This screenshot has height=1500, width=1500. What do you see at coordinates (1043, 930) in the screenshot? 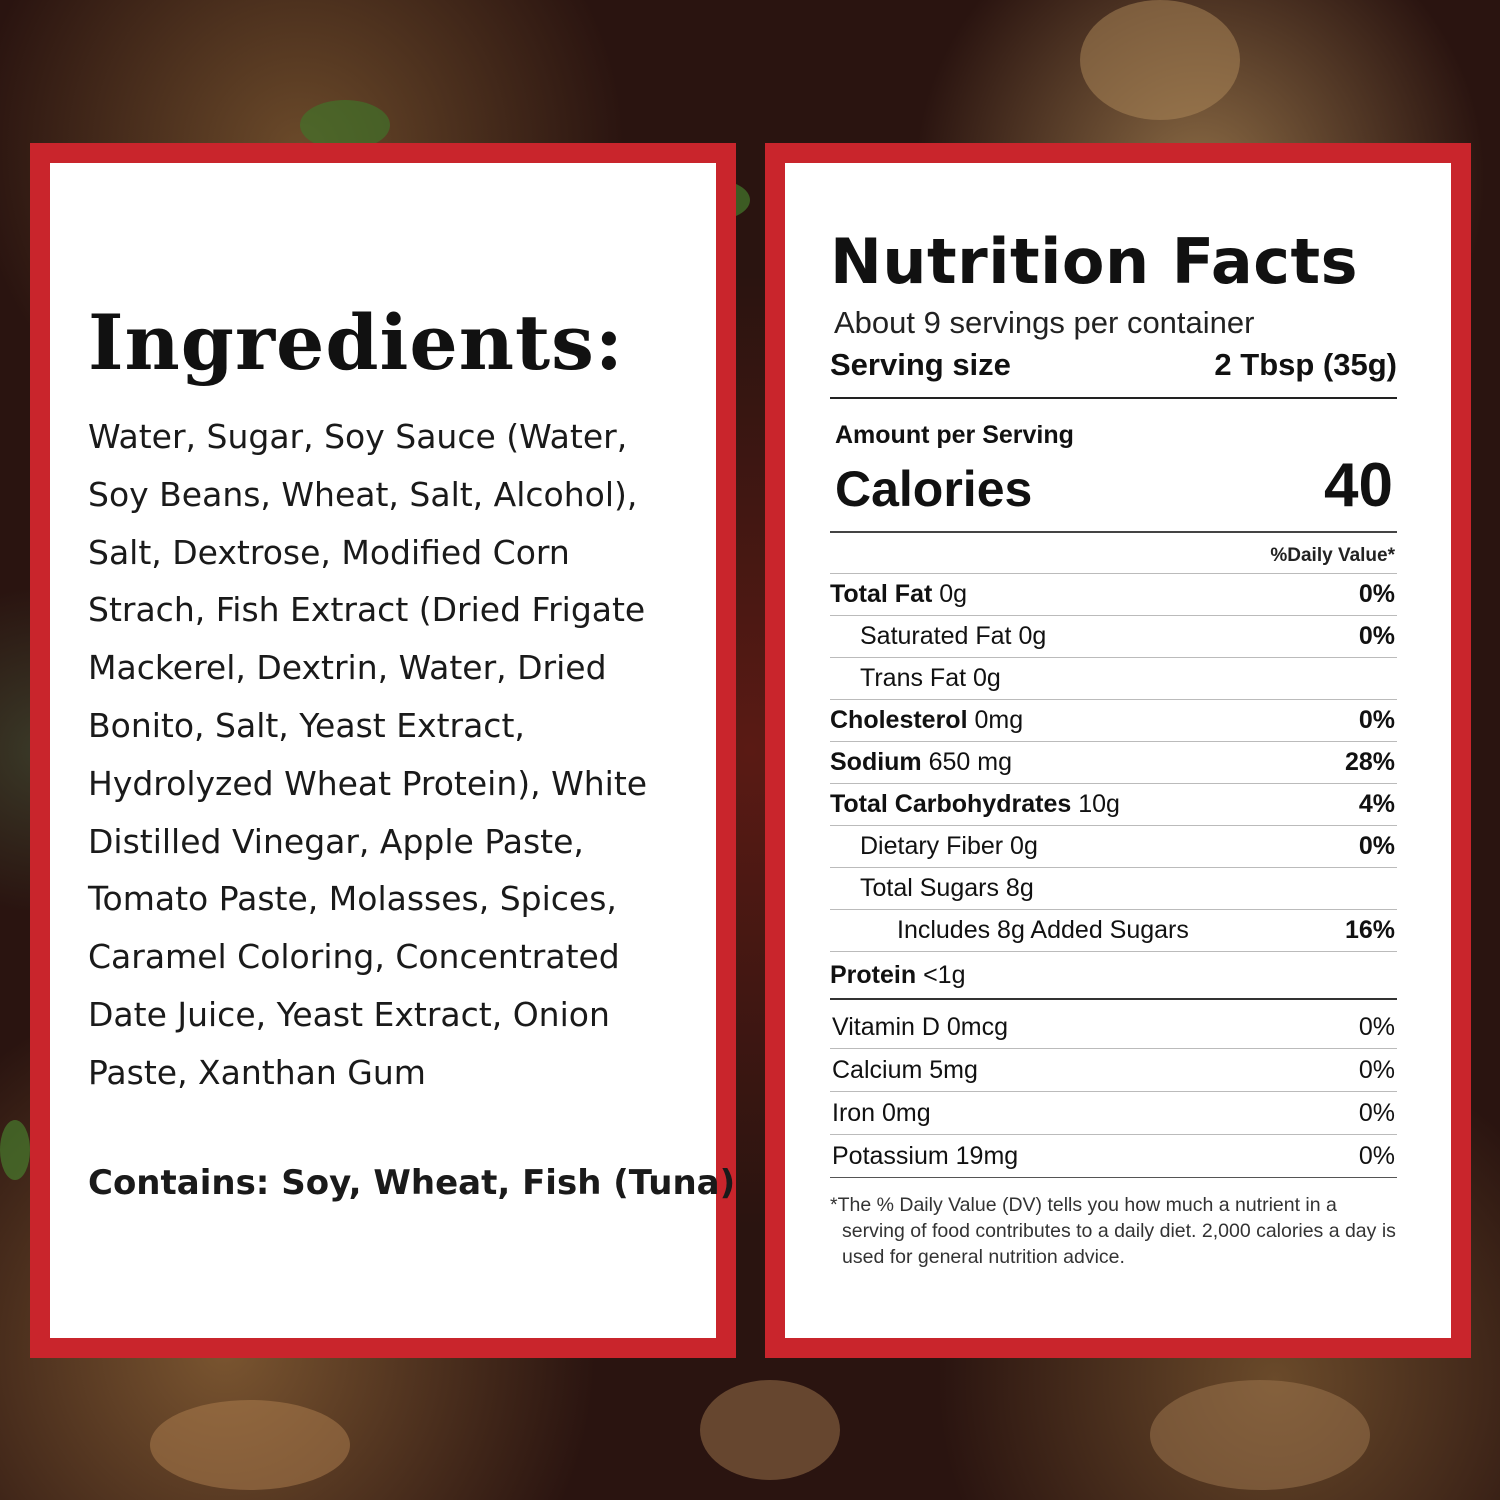
I see `nutrient-label: Includes 8g Added Sugars` at bounding box center [1043, 930].